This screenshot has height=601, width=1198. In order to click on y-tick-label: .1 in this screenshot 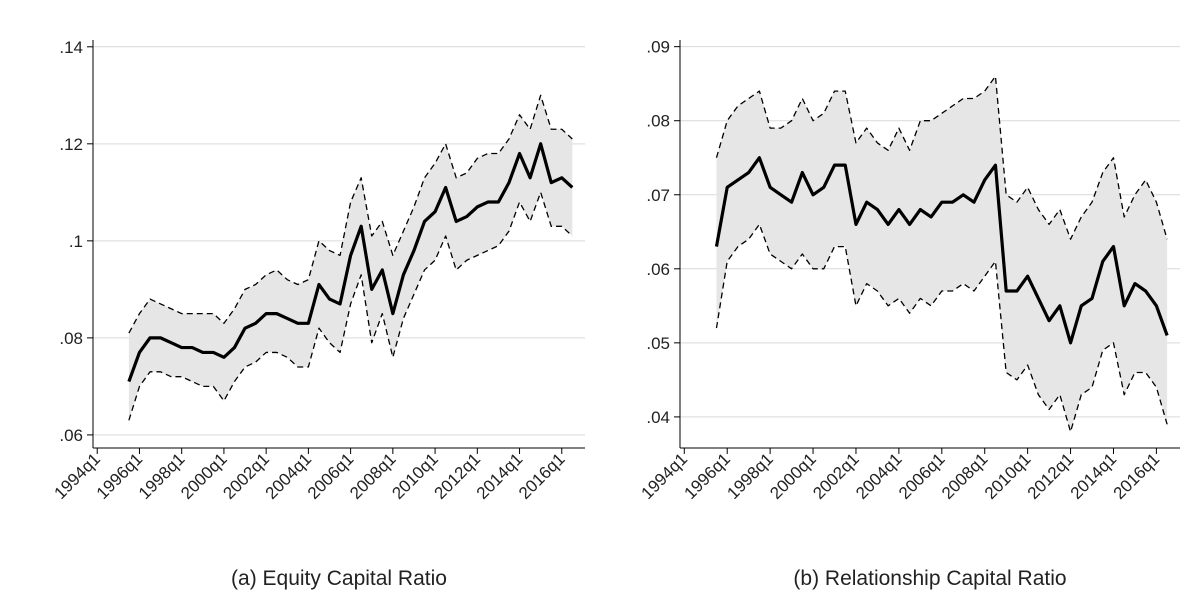, I will do `click(76, 241)`.